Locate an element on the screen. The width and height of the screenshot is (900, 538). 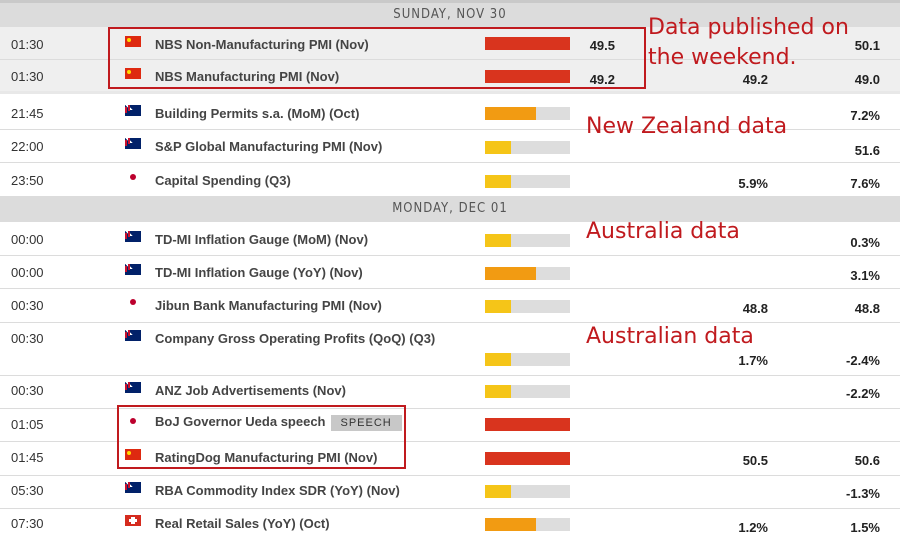
actual-value: 49.2 is located at coordinates (602, 79).